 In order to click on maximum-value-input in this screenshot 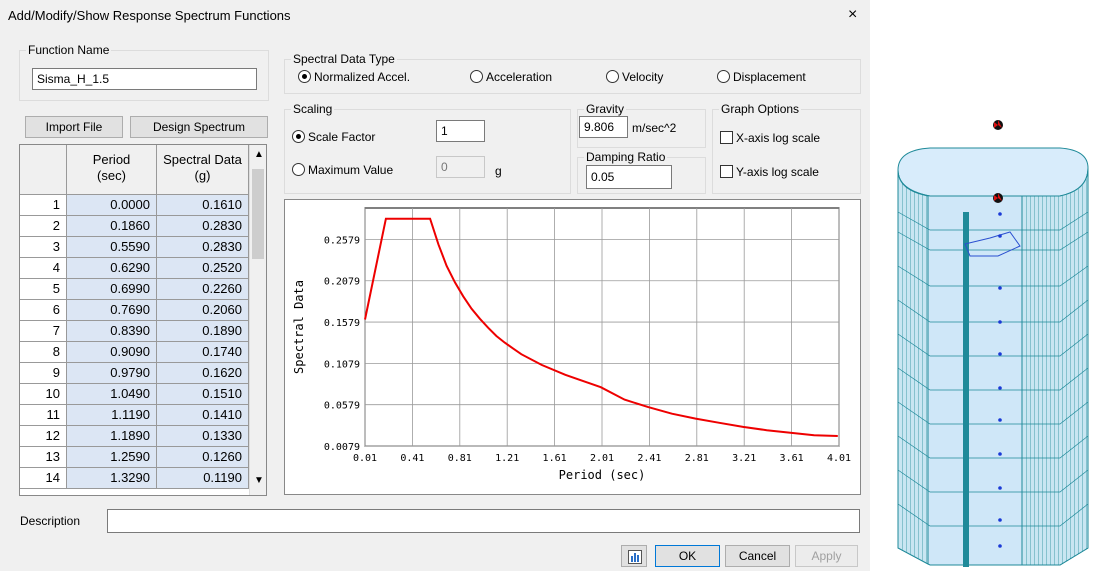, I will do `click(460, 167)`.